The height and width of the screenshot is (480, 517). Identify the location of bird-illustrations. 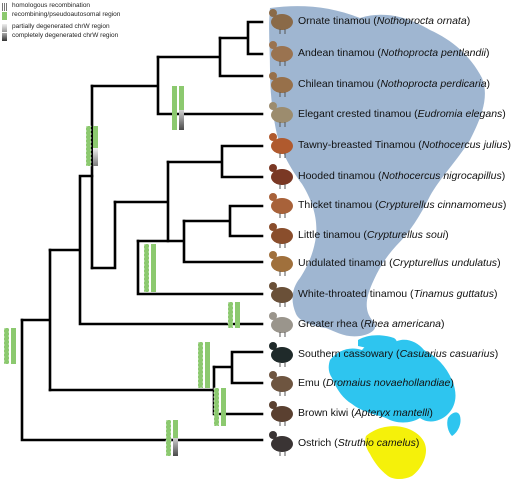
(281, 232).